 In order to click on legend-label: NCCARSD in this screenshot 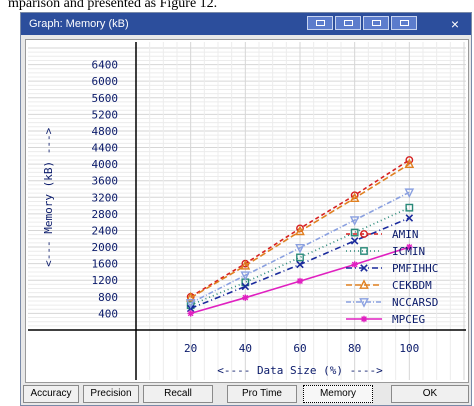, I will do `click(415, 302)`.